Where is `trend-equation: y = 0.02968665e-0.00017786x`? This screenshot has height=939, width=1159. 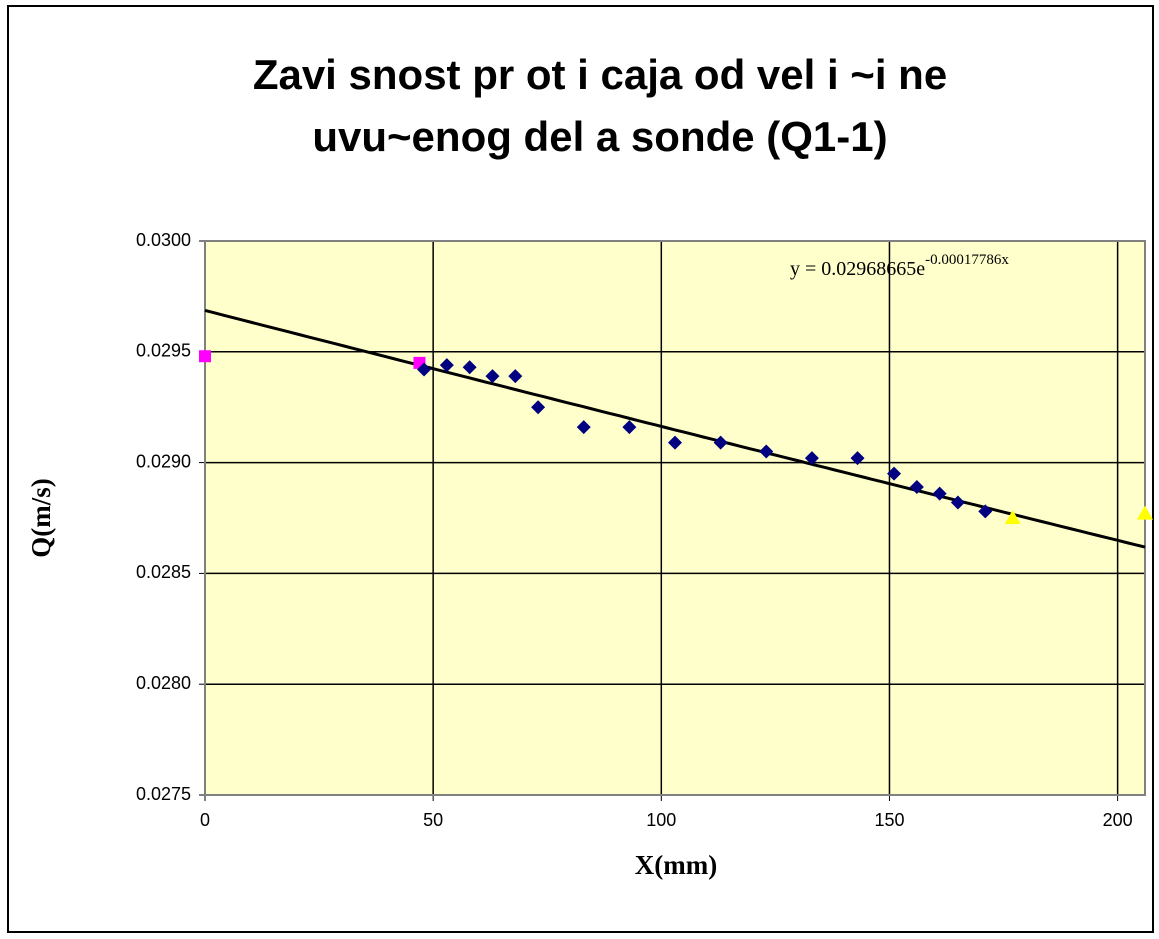 trend-equation: y = 0.02968665e-0.00017786x is located at coordinates (899, 265).